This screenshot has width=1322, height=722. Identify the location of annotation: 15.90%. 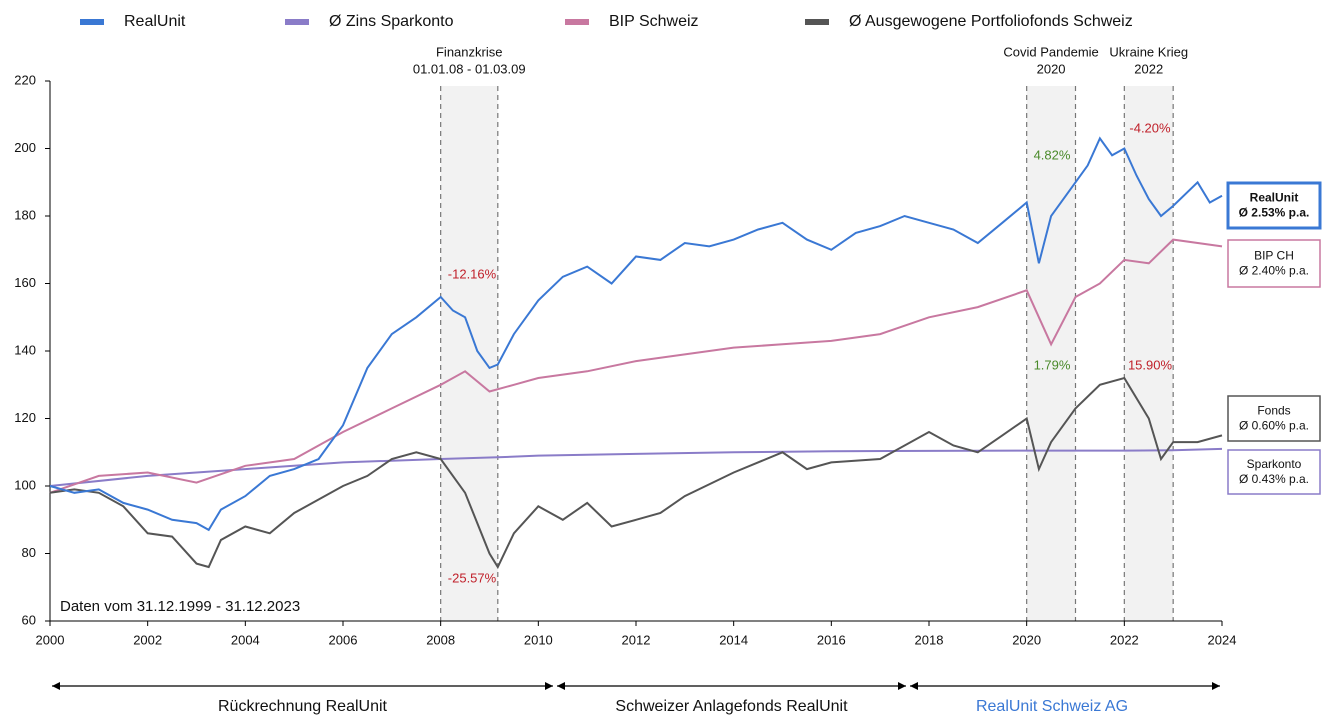
(1150, 364).